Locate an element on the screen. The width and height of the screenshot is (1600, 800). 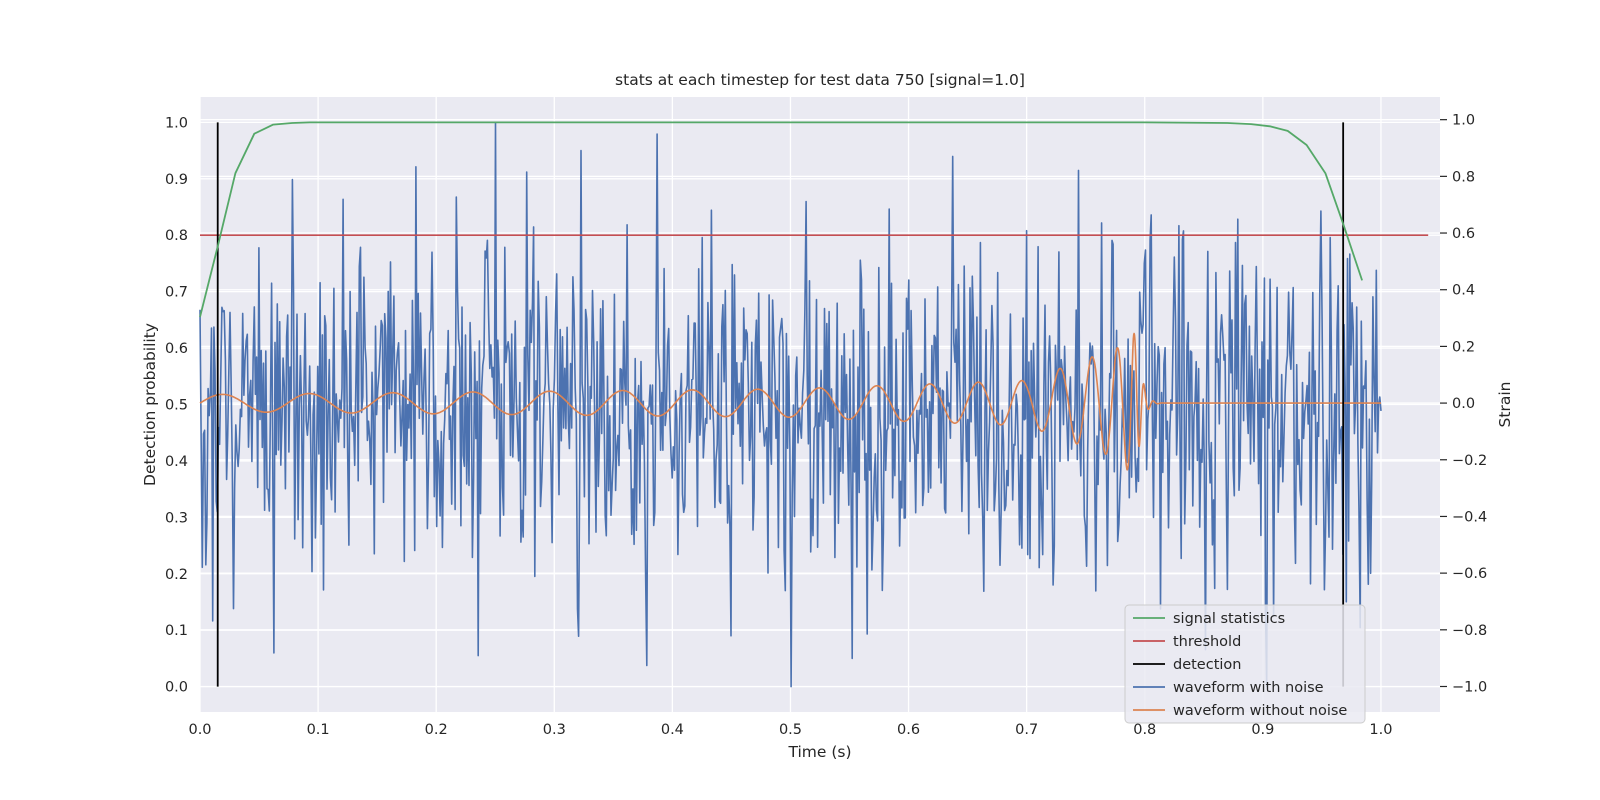
y2-tick-label: −0.6 is located at coordinates (1469, 574).